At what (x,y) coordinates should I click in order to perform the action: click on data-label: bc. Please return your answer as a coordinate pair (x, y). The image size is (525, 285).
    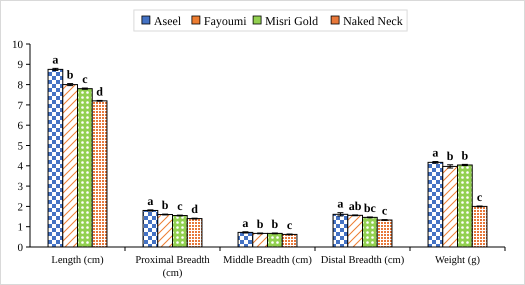
    Looking at the image, I should click on (370, 207).